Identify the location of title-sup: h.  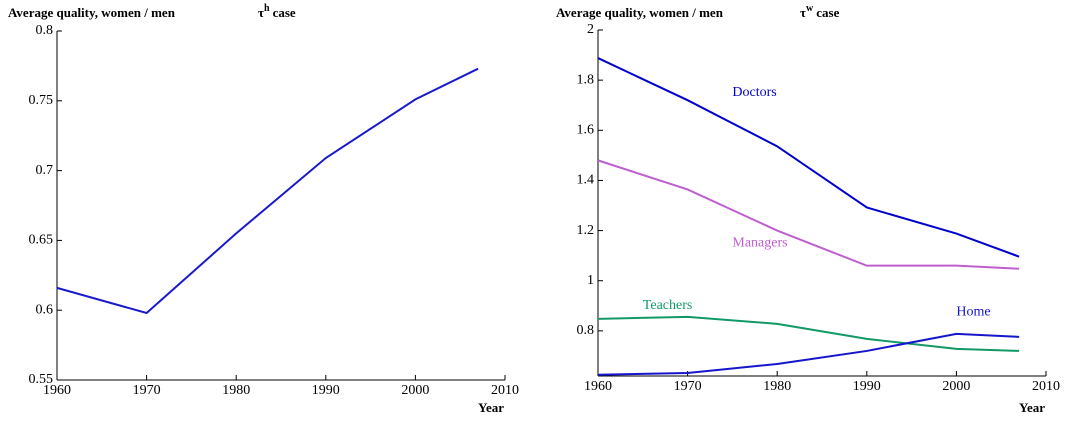
(267, 8).